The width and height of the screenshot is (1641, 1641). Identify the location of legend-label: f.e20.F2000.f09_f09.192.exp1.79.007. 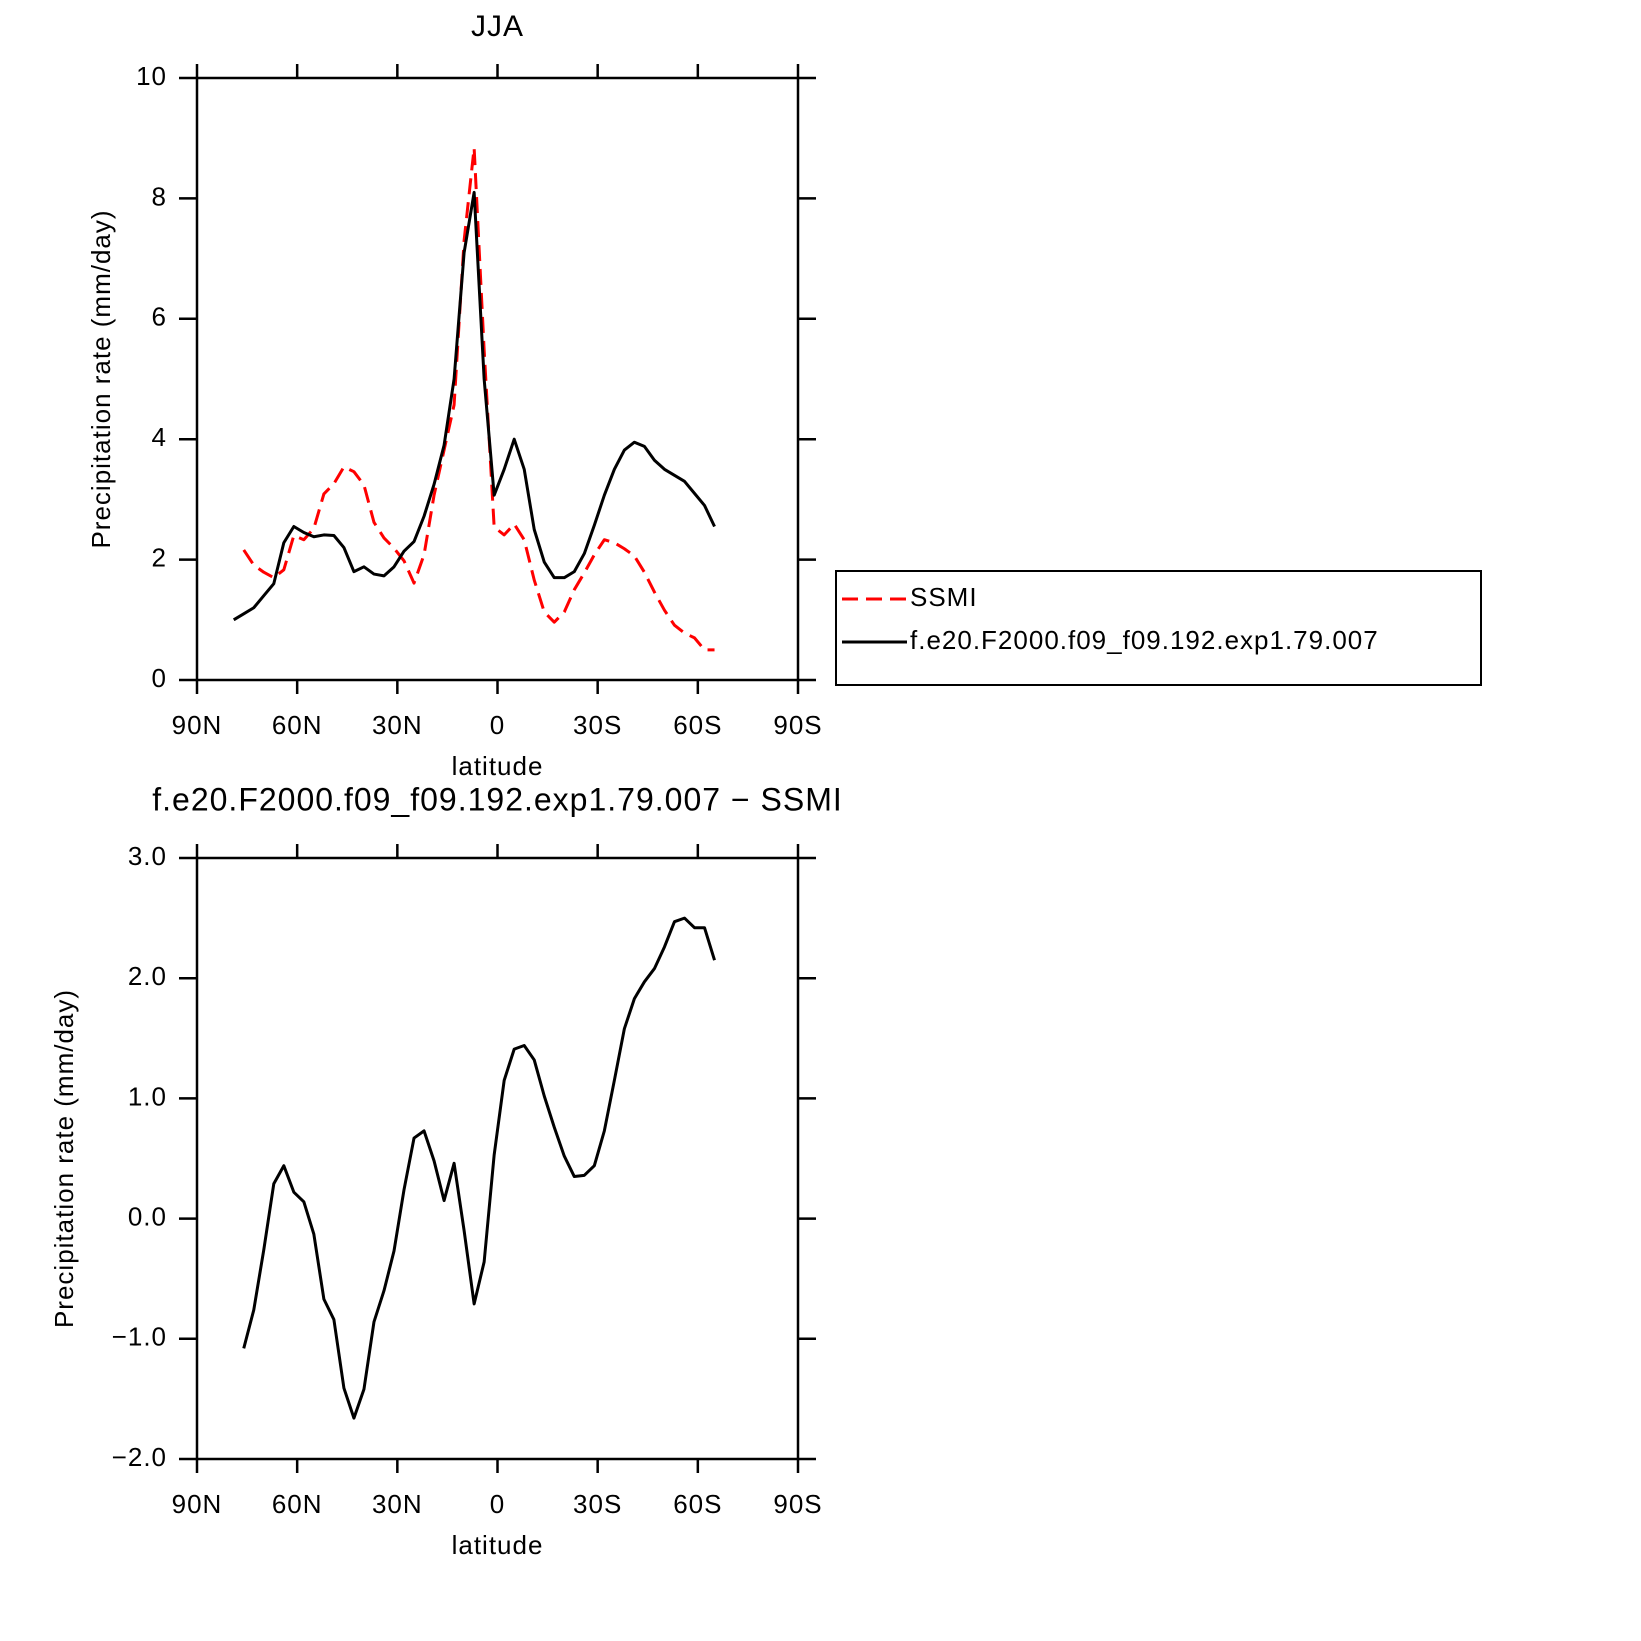
(1144, 640).